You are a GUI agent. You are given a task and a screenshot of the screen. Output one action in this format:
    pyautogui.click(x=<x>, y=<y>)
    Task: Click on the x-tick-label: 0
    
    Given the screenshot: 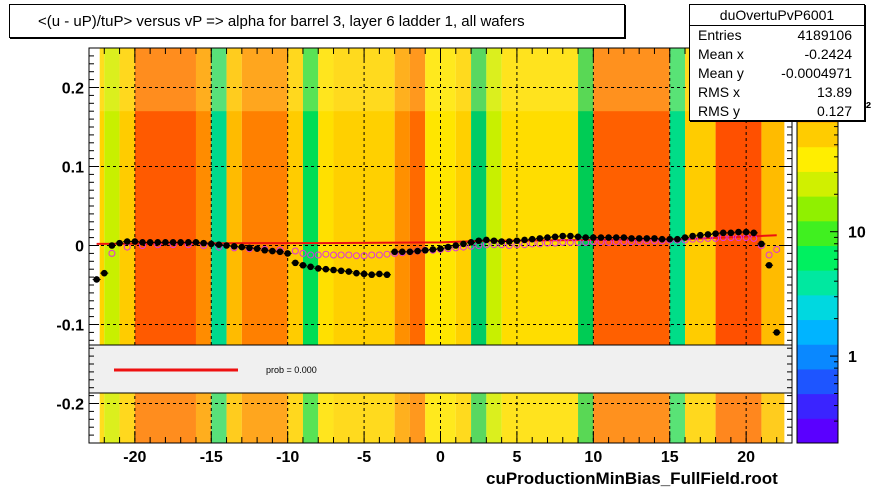 What is the action you would take?
    pyautogui.click(x=440, y=457)
    